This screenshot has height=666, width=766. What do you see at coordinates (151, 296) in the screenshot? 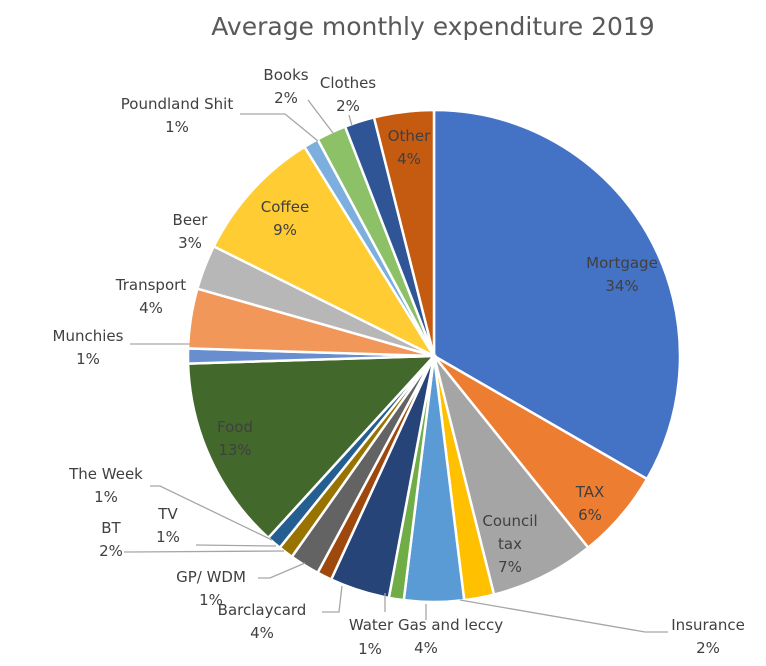
I see `data-label: Transport 4%` at bounding box center [151, 296].